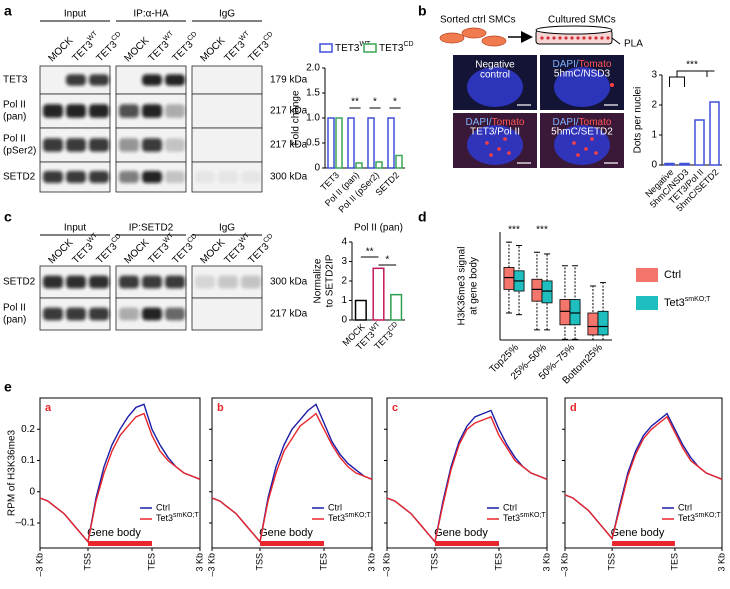 This screenshot has height=589, width=730. What do you see at coordinates (371, 562) in the screenshot?
I see `x-tick-label: 3 Kb` at bounding box center [371, 562].